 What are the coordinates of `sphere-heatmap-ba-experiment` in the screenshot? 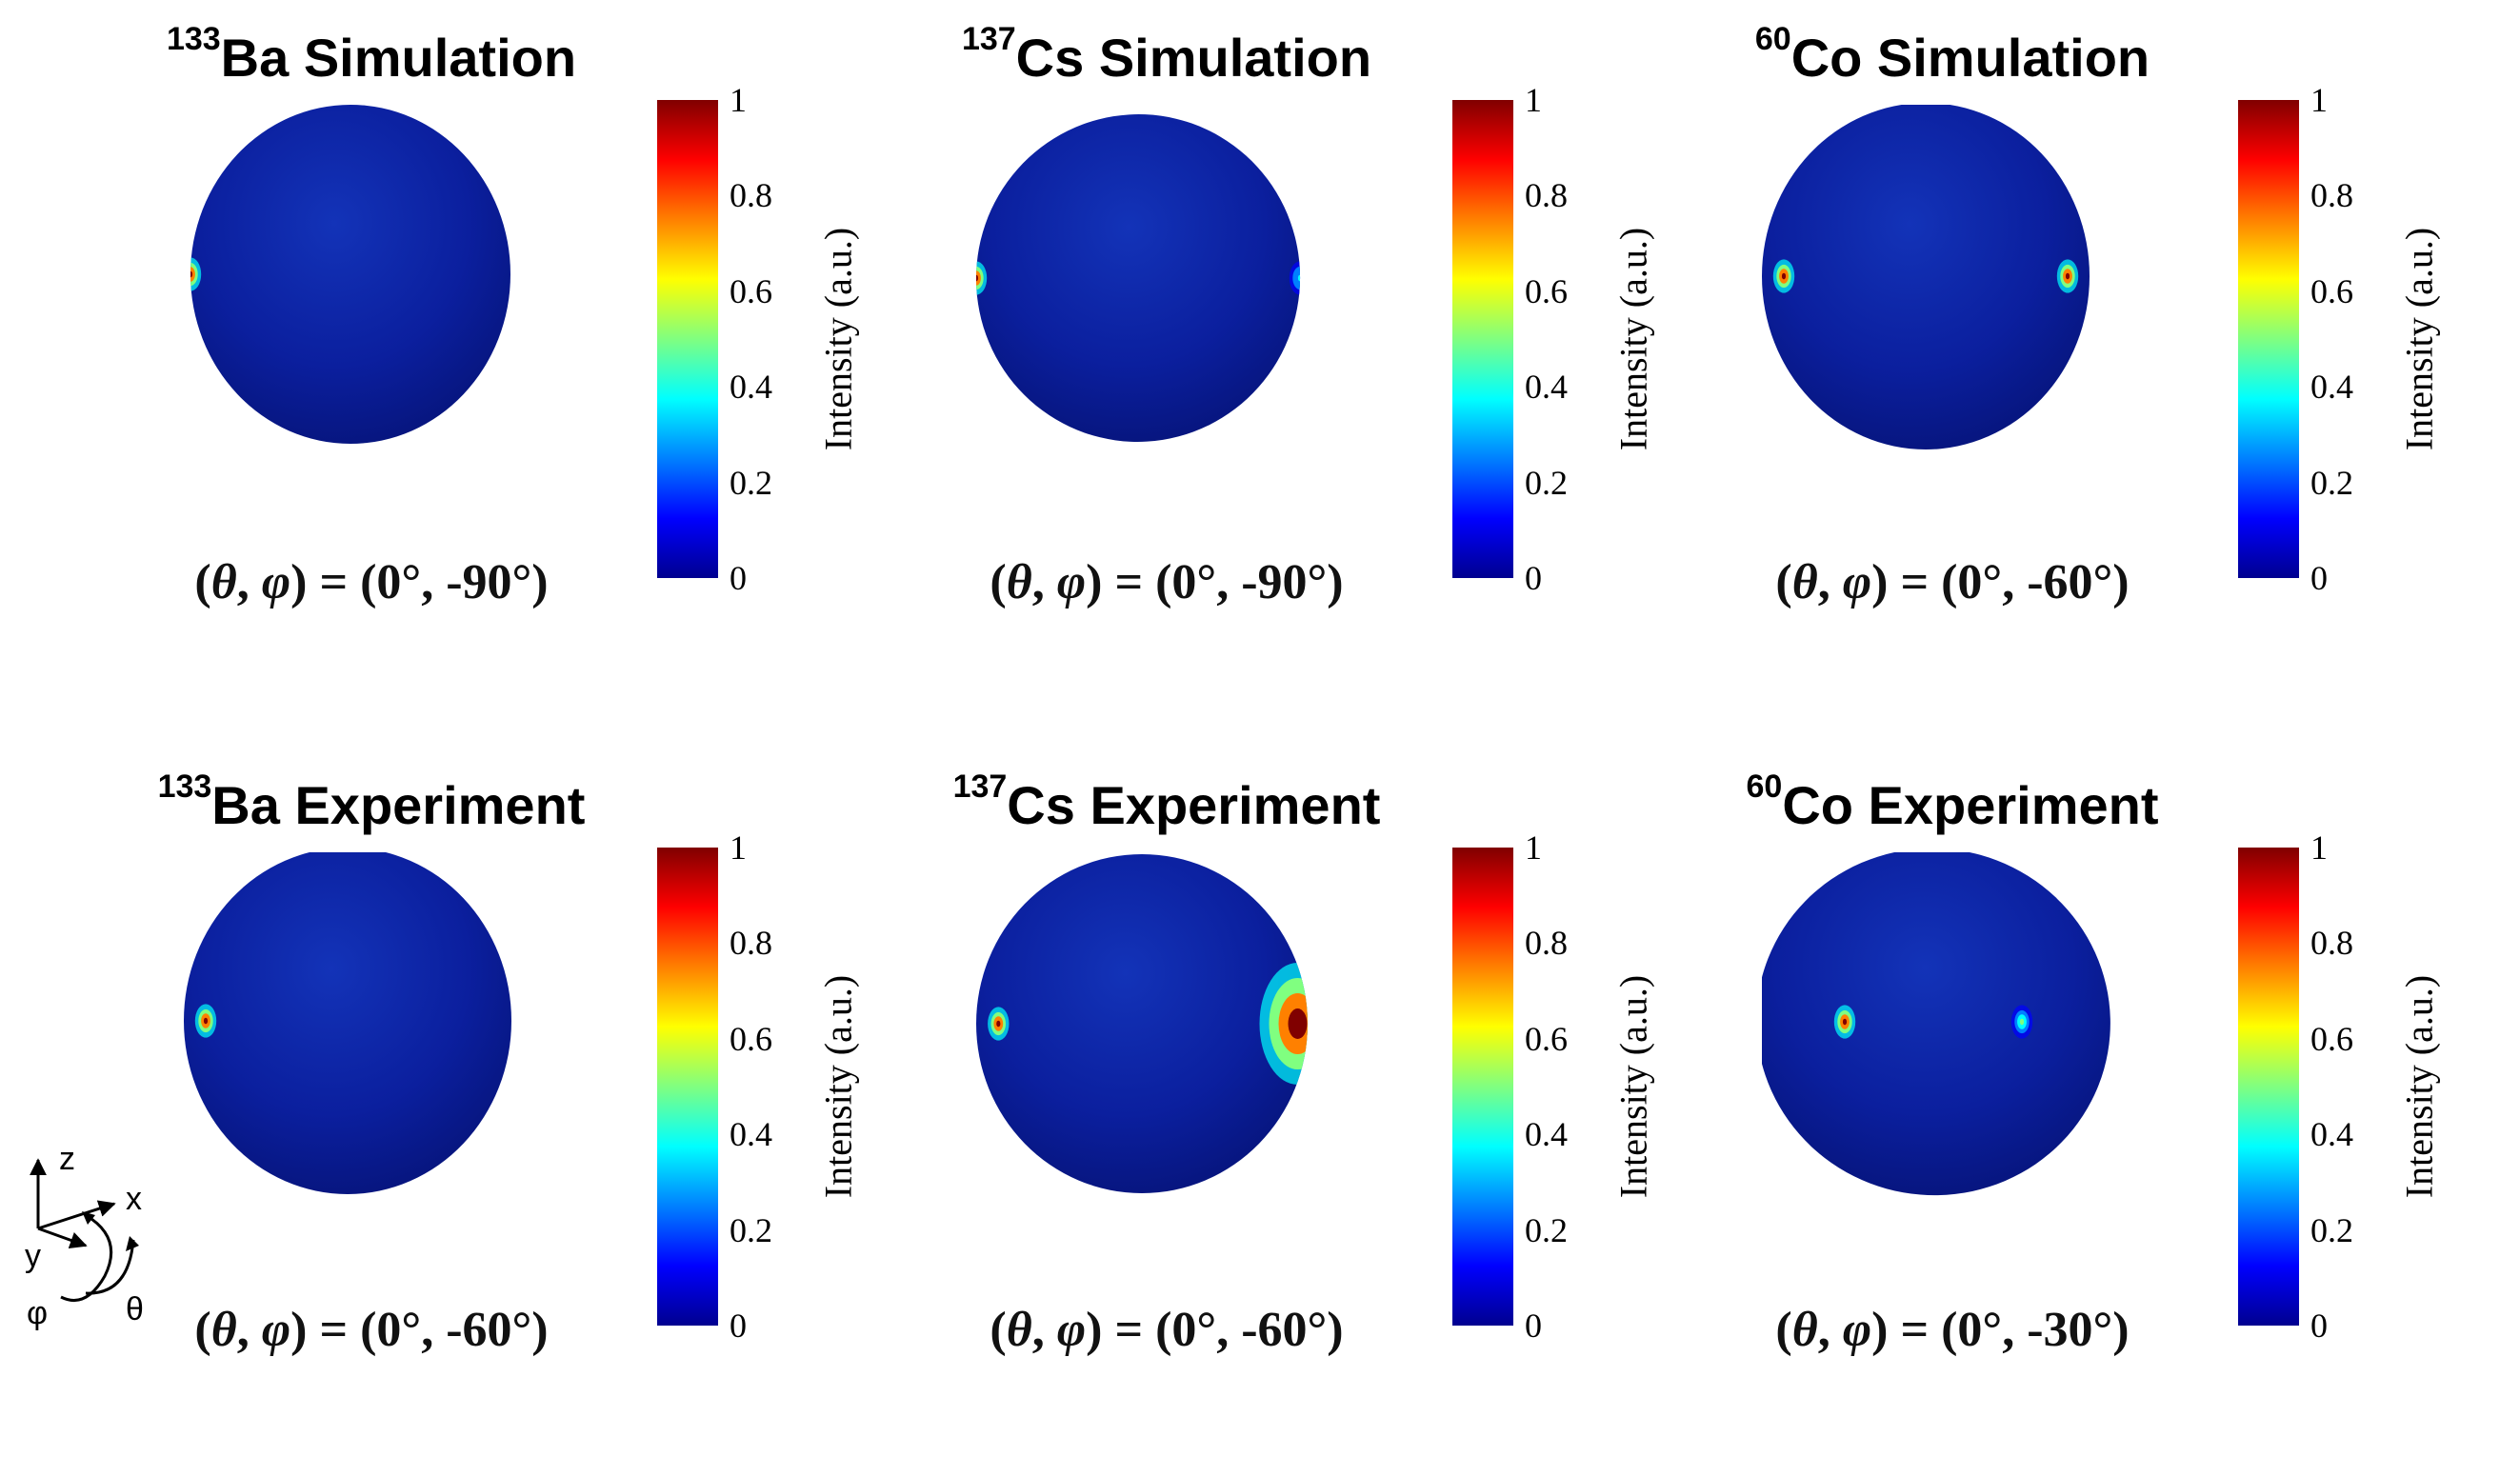 It's located at (347, 1023).